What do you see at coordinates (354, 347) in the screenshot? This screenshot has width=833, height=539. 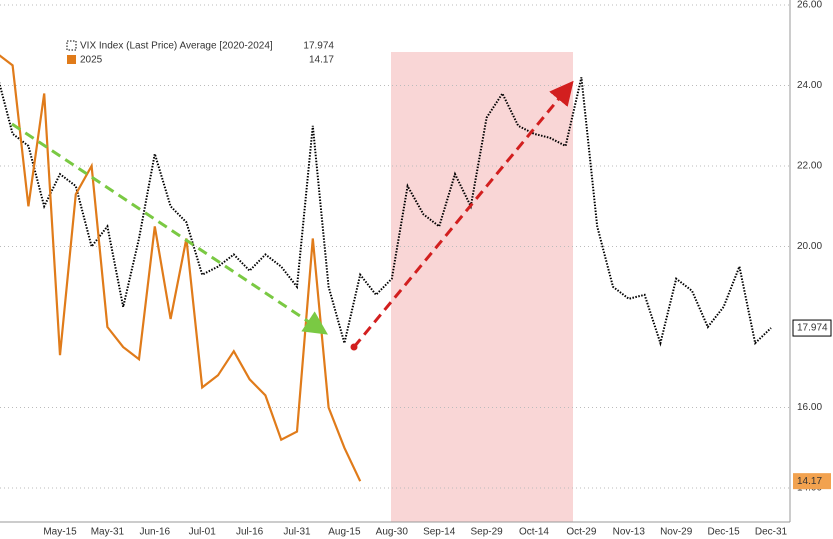 I see `arrow-start` at bounding box center [354, 347].